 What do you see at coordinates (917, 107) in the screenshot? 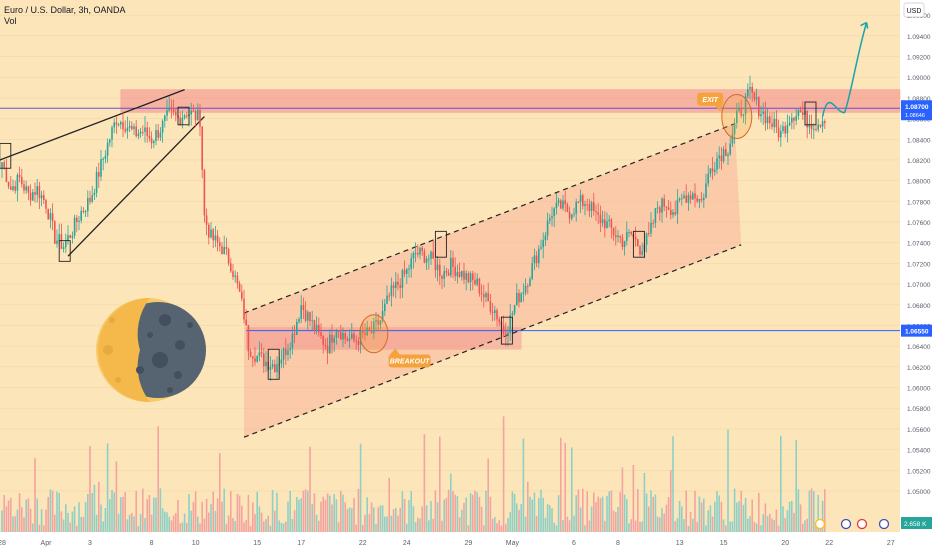
I see `resistance-price-label: 1.08700` at bounding box center [917, 107].